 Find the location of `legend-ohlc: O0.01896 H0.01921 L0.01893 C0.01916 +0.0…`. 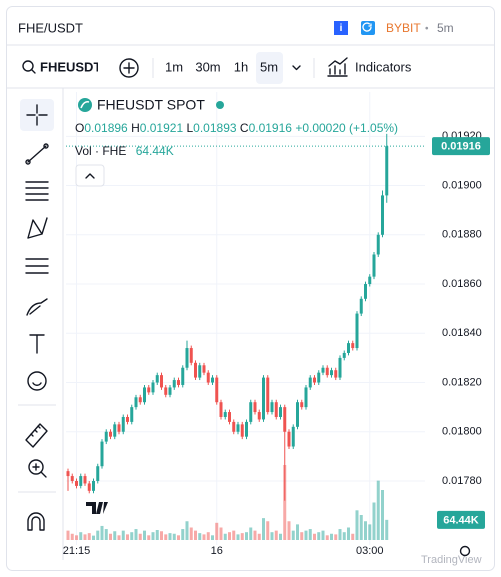

legend-ohlc: O0.01896 H0.01921 L0.01893 C0.01916 +0.0… is located at coordinates (236, 128).